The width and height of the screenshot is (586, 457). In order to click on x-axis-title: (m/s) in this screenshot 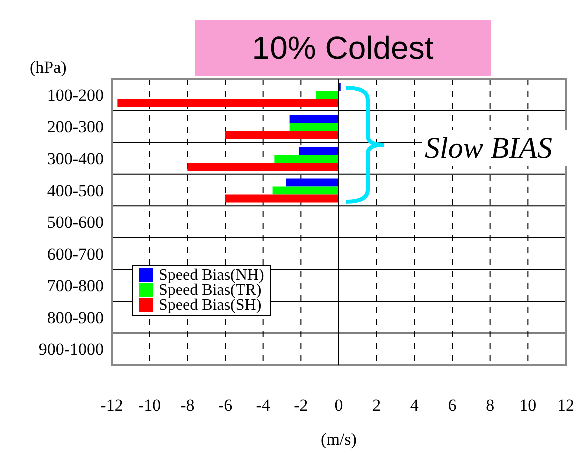, I will do `click(339, 439)`.